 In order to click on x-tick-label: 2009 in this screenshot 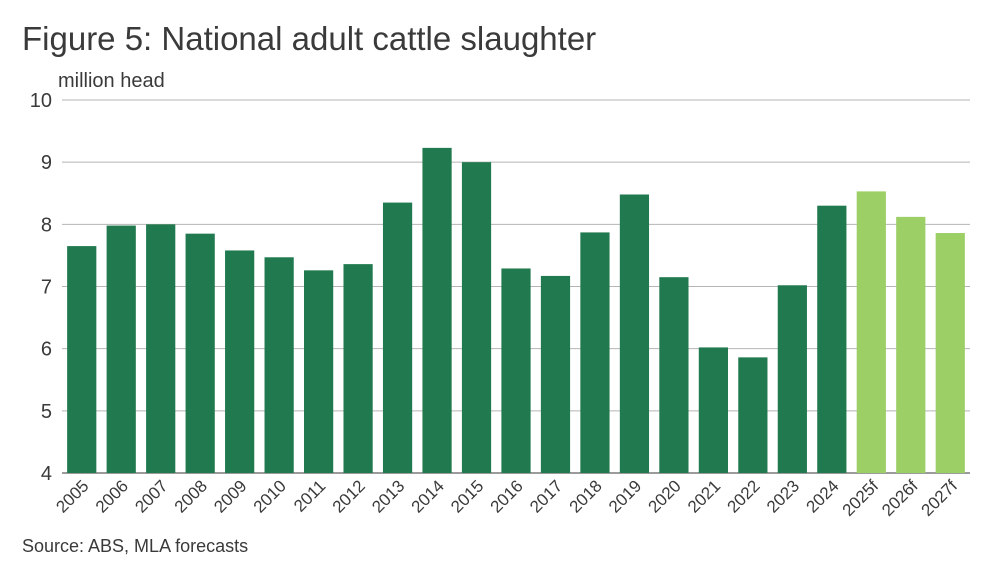, I will do `click(230, 496)`.